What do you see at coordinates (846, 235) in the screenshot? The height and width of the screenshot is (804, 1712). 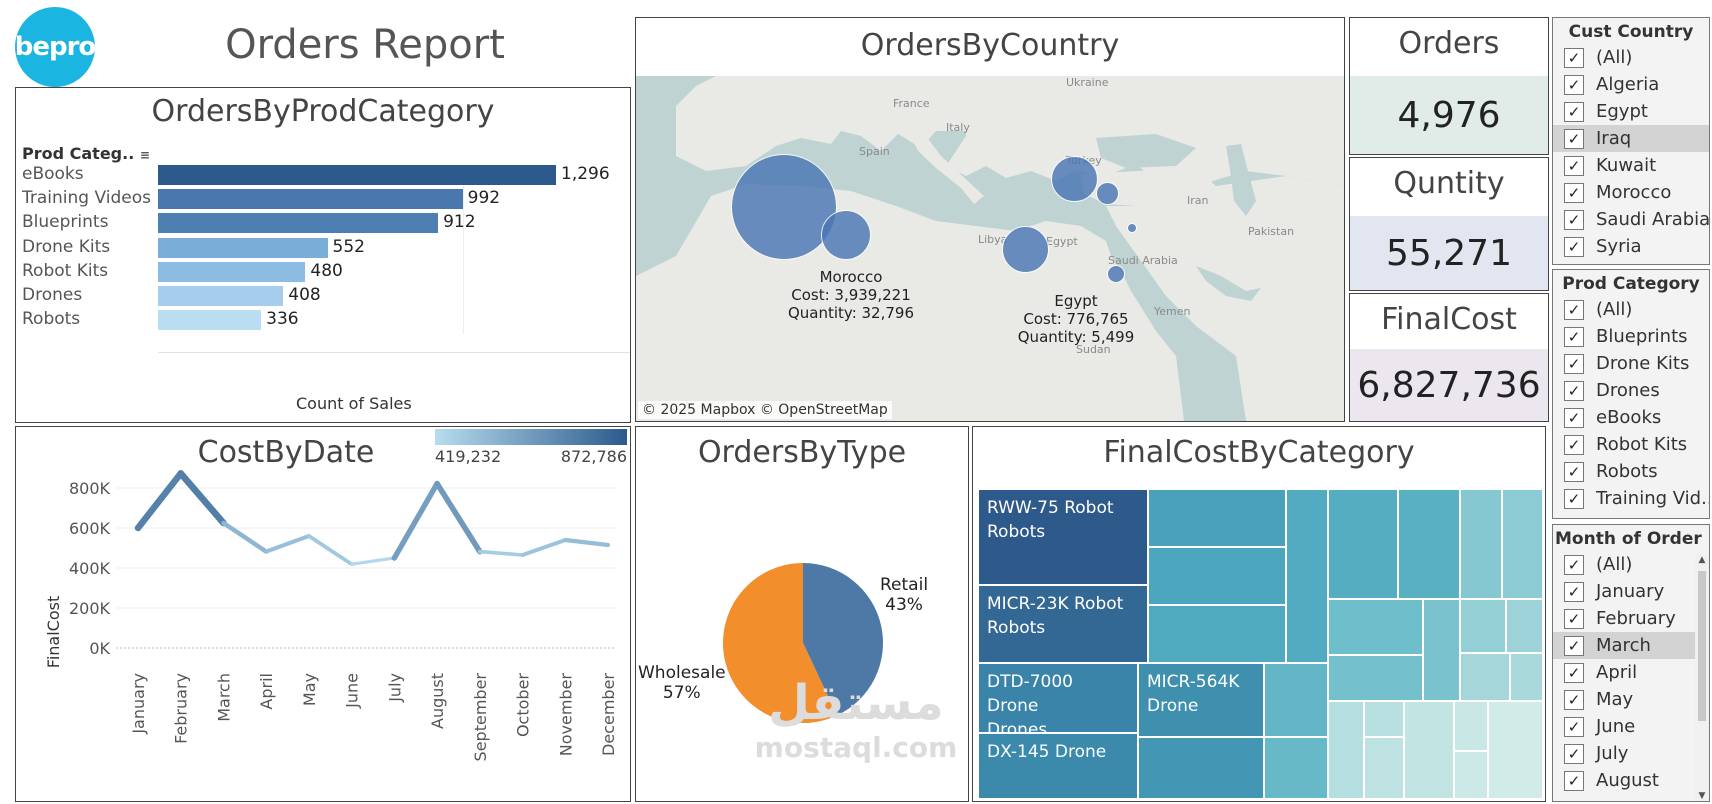 I see `map-bubble-algeria` at bounding box center [846, 235].